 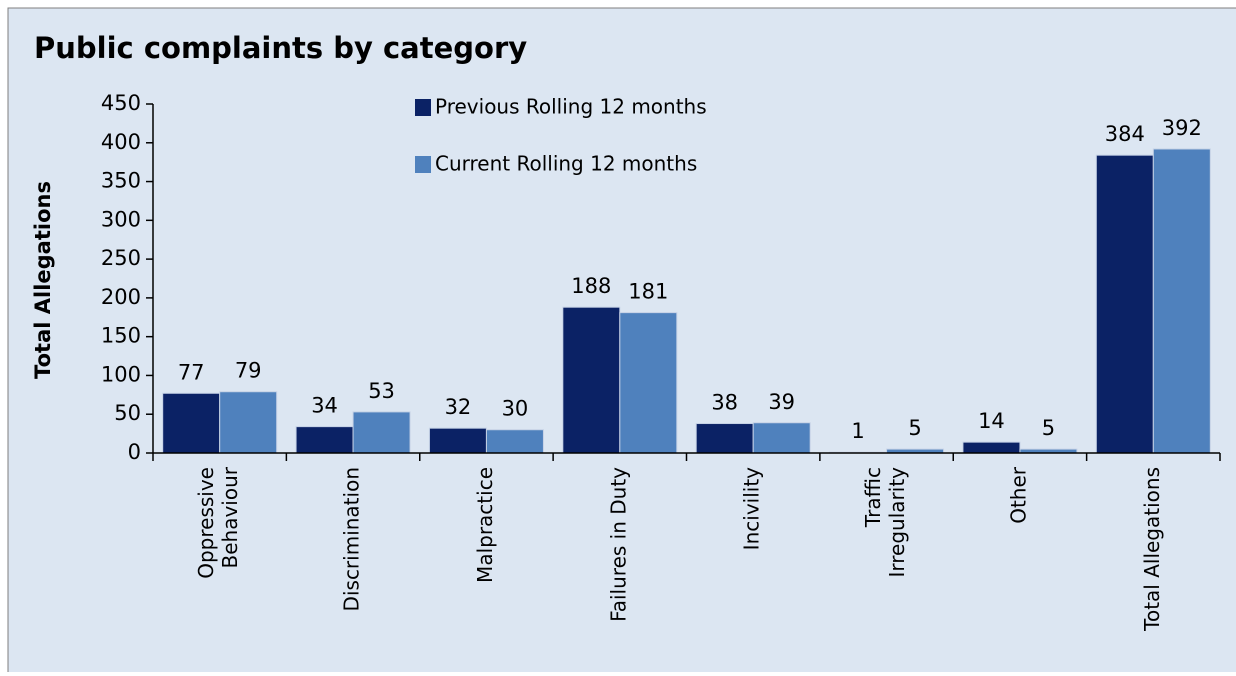 What do you see at coordinates (324, 406) in the screenshot?
I see `value-label: 34` at bounding box center [324, 406].